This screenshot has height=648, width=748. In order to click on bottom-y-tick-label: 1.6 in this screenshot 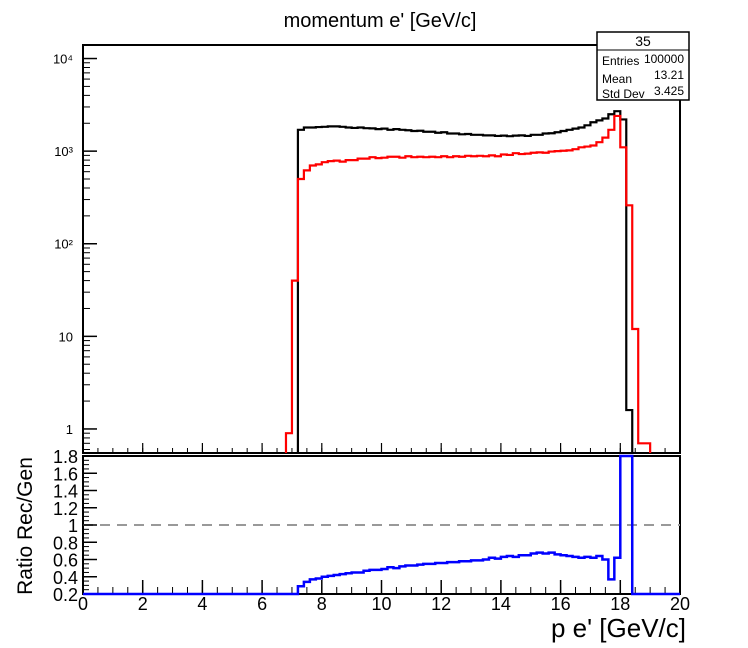, I will do `click(65, 474)`.